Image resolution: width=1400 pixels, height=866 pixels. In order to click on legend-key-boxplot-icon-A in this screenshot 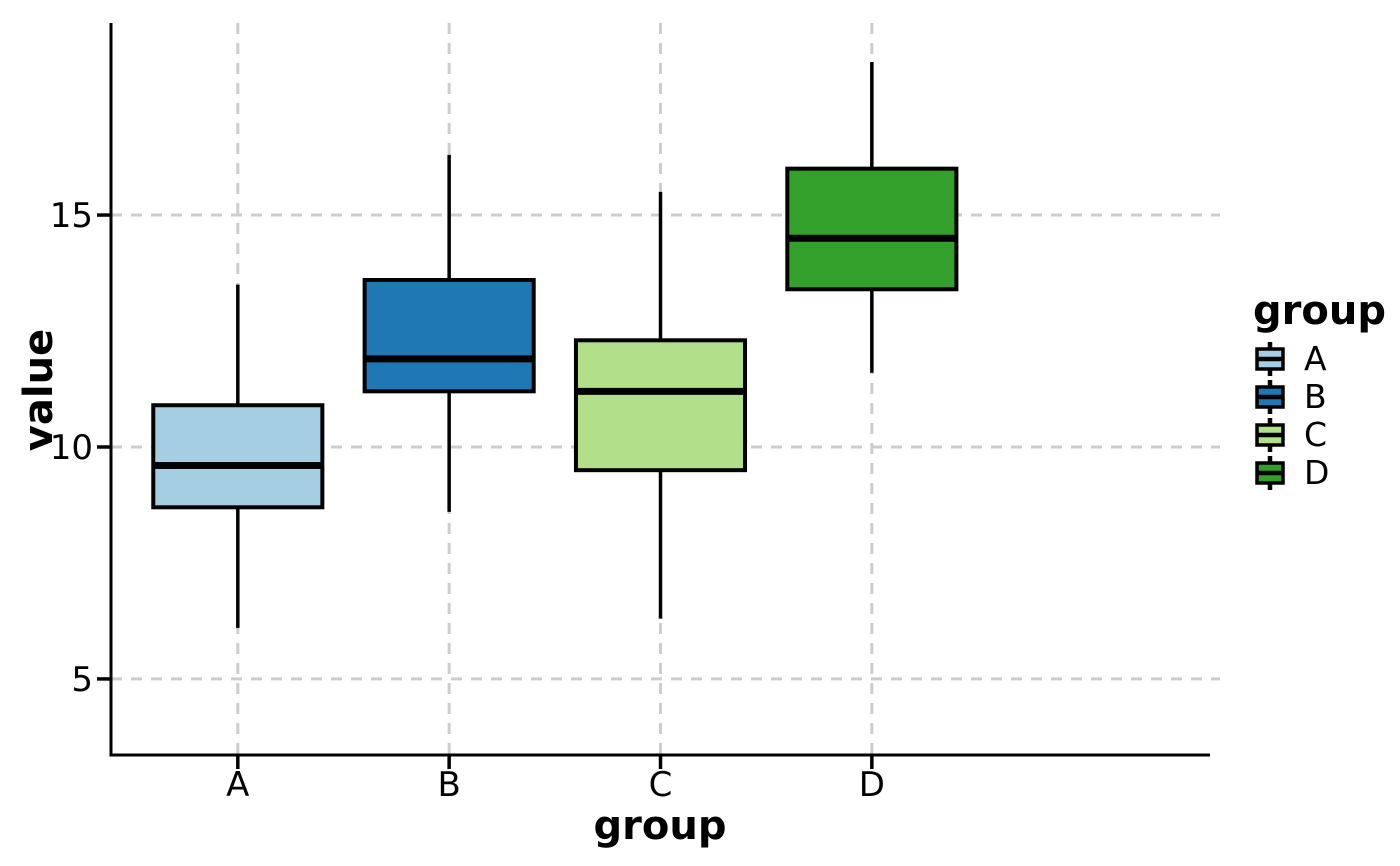, I will do `click(1270, 359)`.